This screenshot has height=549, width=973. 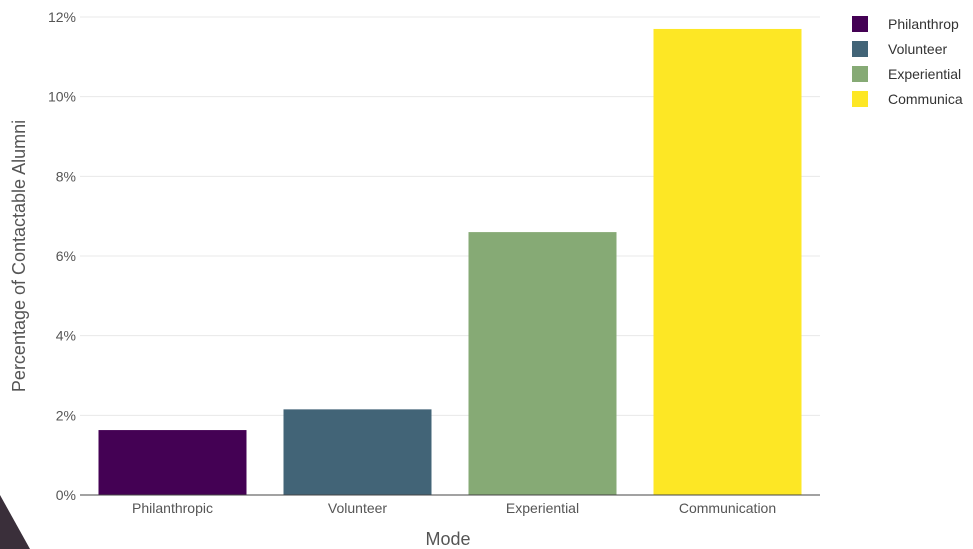 I want to click on y-axis-title: Percentage of Contactable Alumni, so click(x=19, y=256).